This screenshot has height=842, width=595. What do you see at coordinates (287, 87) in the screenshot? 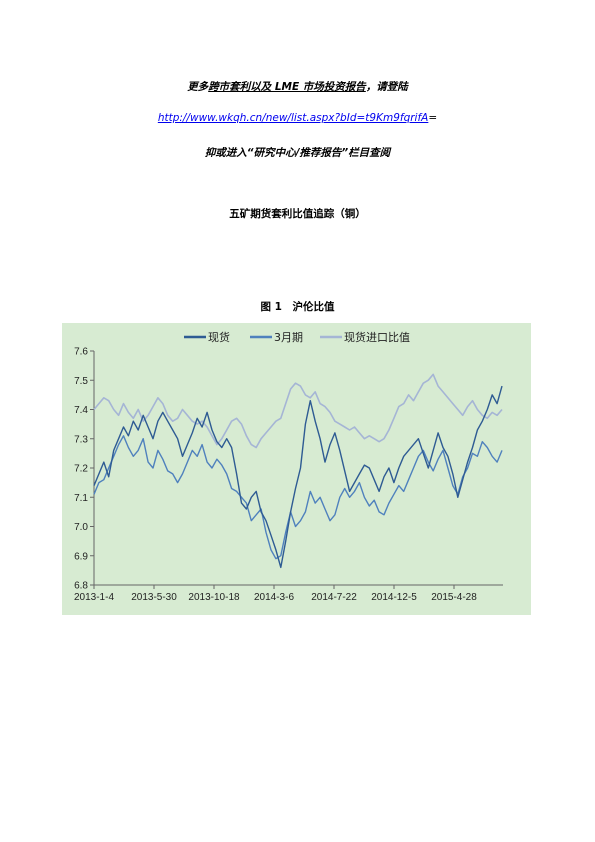
I see `promo-reports-link-text: 跨市套利以及 LME 市场投资报告` at bounding box center [287, 87].